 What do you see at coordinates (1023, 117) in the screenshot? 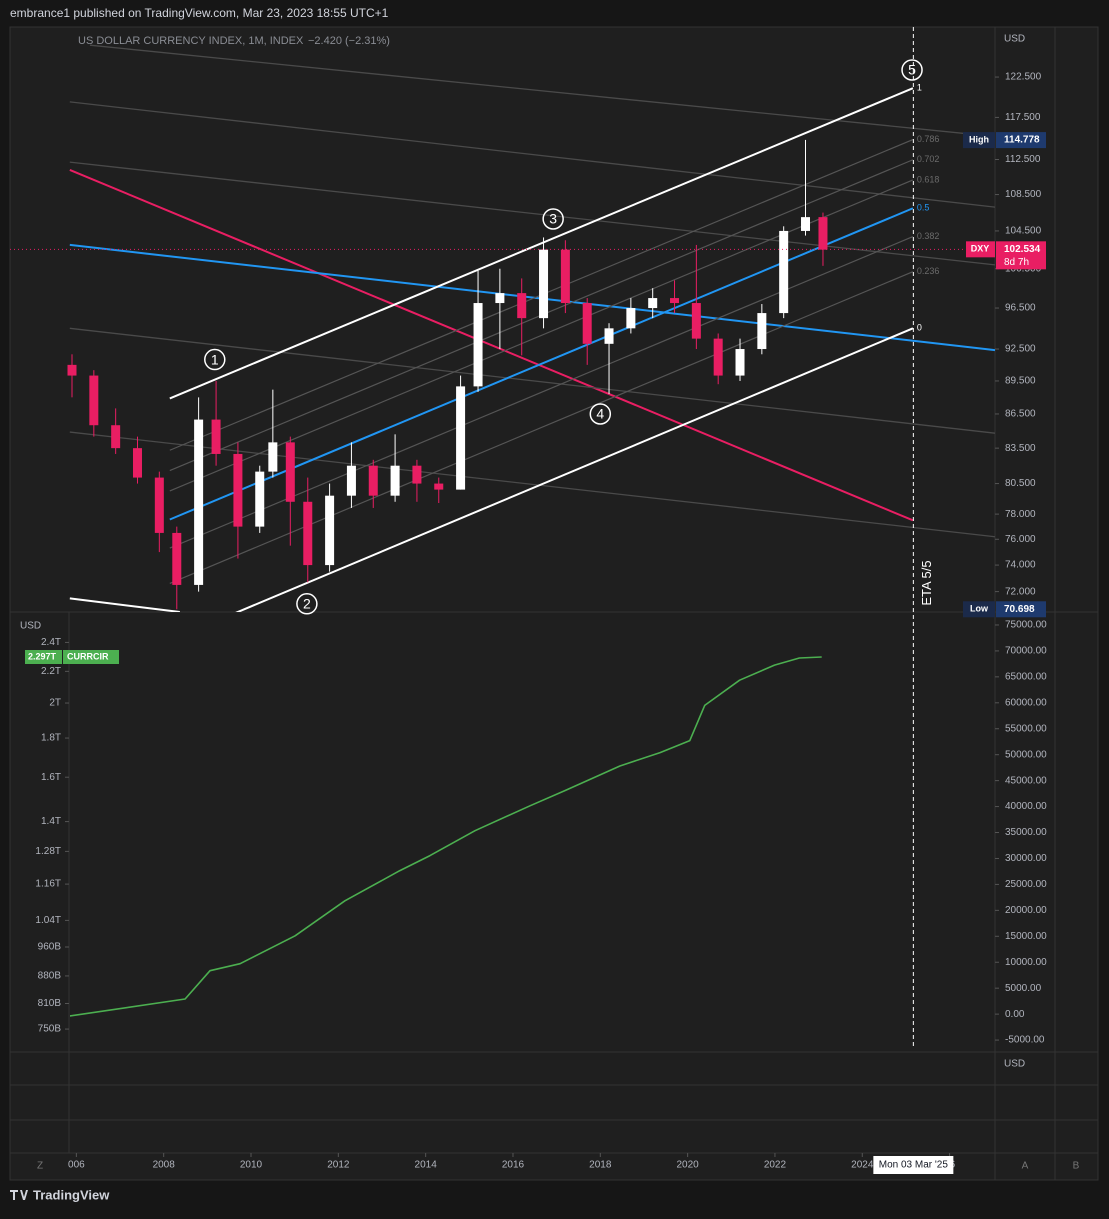
I see `y-tick-label: 117.500` at bounding box center [1023, 117].